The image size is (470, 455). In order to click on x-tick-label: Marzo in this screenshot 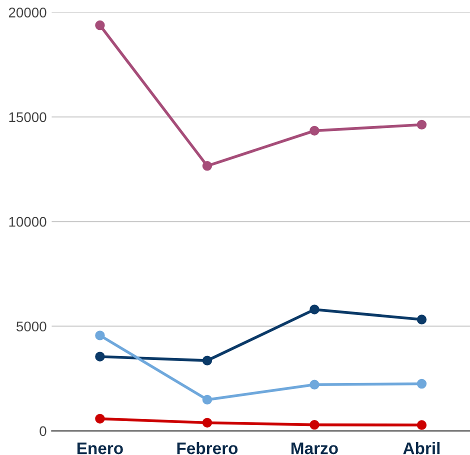, I will do `click(315, 448)`.